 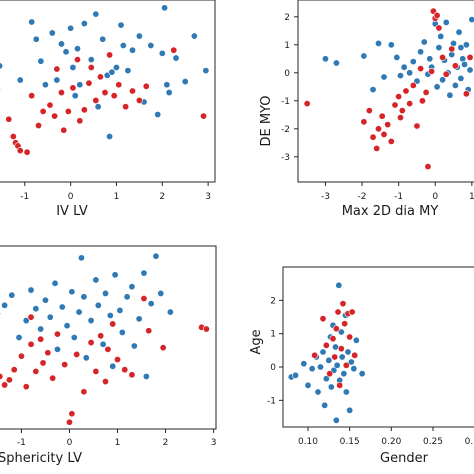 What do you see at coordinates (433, 442) in the screenshot?
I see `x-tick-label: 0.25` at bounding box center [433, 442].